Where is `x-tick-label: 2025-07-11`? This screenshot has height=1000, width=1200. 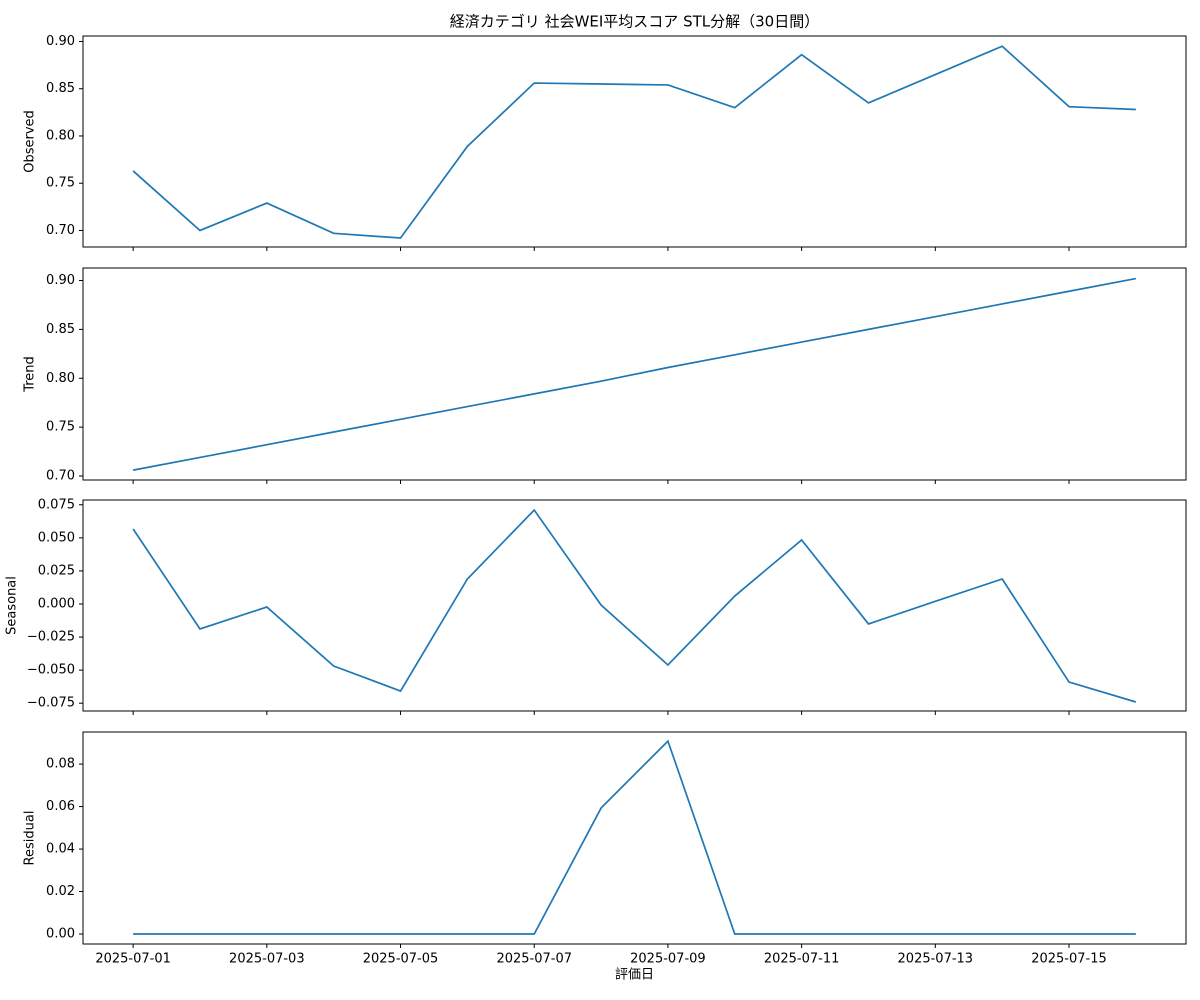 x-tick-label: 2025-07-11 is located at coordinates (802, 959).